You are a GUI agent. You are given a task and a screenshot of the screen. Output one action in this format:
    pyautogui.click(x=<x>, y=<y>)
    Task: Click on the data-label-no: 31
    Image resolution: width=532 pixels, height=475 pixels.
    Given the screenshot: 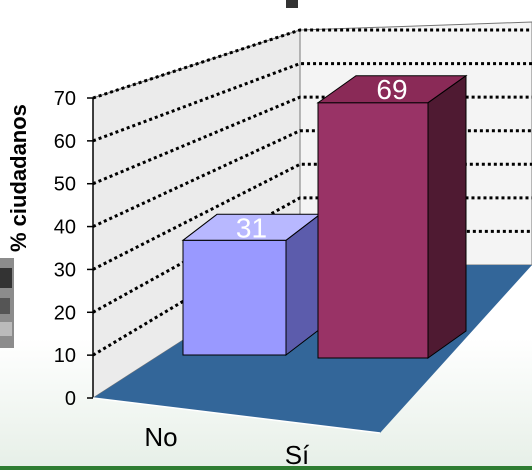 What is the action you would take?
    pyautogui.click(x=251, y=227)
    